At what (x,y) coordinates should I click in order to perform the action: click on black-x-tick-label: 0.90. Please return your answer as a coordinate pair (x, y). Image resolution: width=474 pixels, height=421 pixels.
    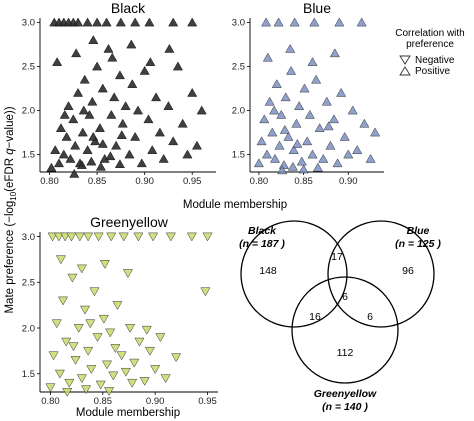
    Looking at the image, I should click on (144, 181).